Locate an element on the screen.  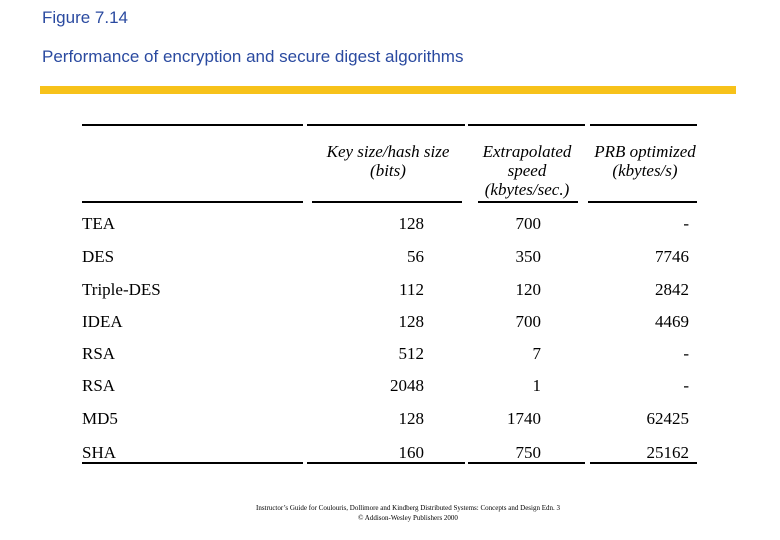
table-cell: 7 is located at coordinates (537, 353).